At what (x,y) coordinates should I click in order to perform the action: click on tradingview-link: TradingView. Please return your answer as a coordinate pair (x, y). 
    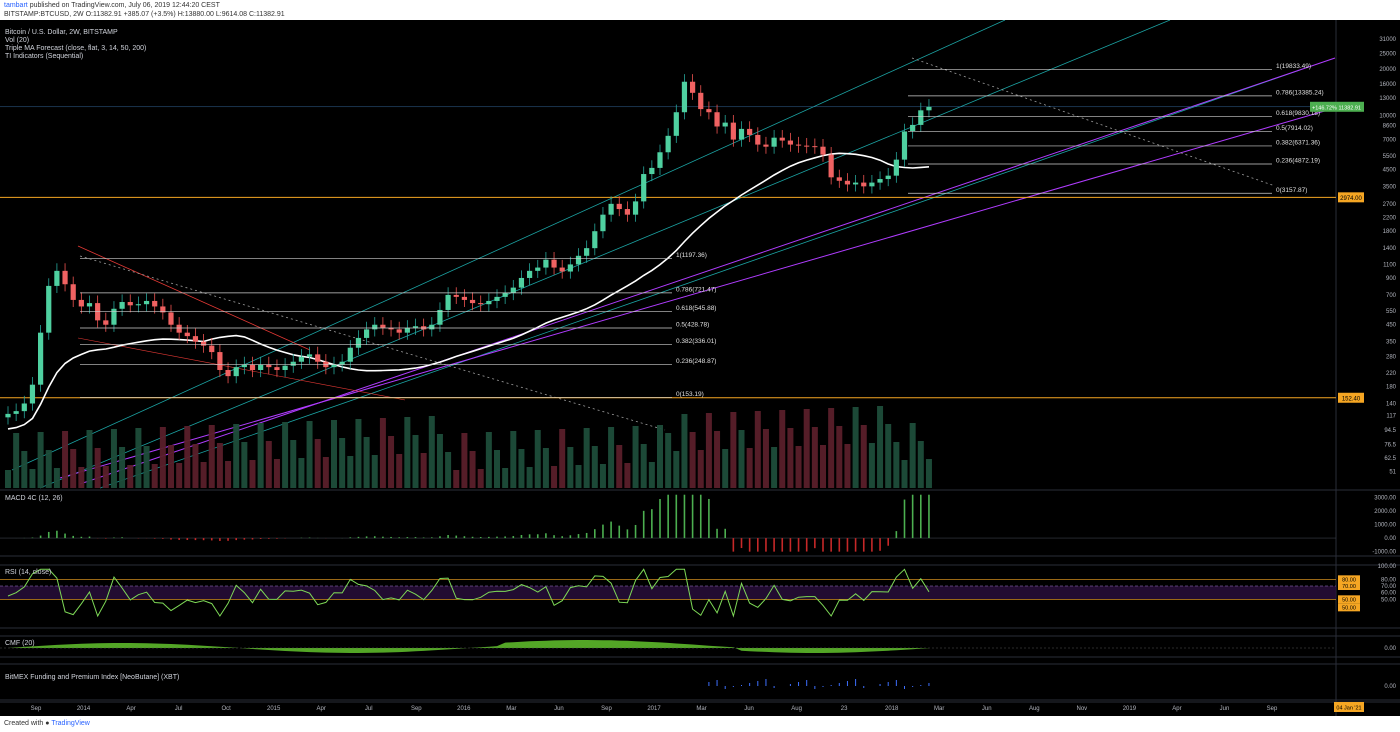
    Looking at the image, I should click on (70, 723).